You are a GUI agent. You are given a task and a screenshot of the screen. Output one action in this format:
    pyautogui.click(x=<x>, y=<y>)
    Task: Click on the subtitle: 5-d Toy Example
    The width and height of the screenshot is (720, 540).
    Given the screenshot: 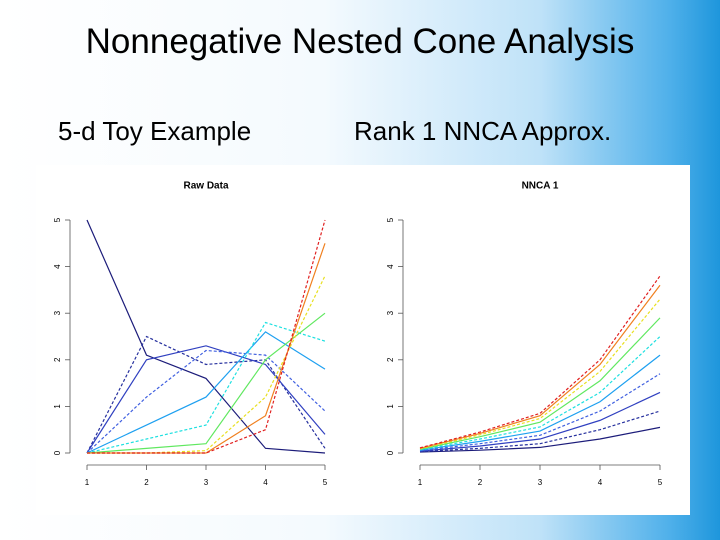 What is the action you would take?
    pyautogui.click(x=155, y=131)
    